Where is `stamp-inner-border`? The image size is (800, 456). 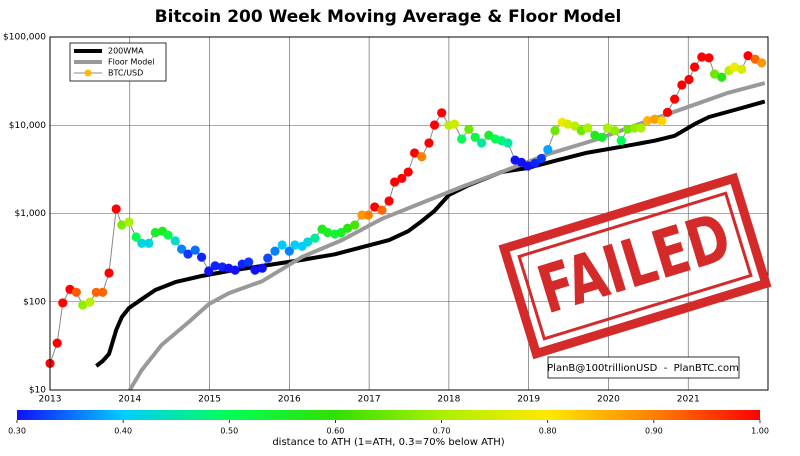
stamp-inner-border is located at coordinates (635, 266).